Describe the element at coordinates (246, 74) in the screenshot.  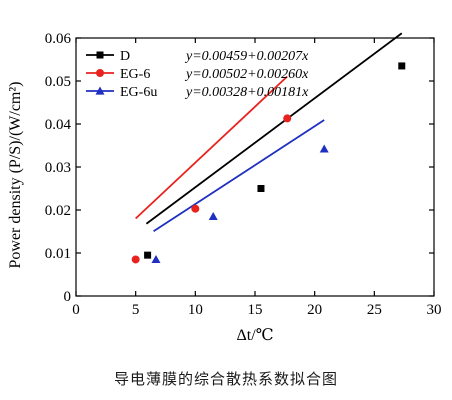
I see `legend-equation-eg-6: y=0.00502+0.00260x` at that location.